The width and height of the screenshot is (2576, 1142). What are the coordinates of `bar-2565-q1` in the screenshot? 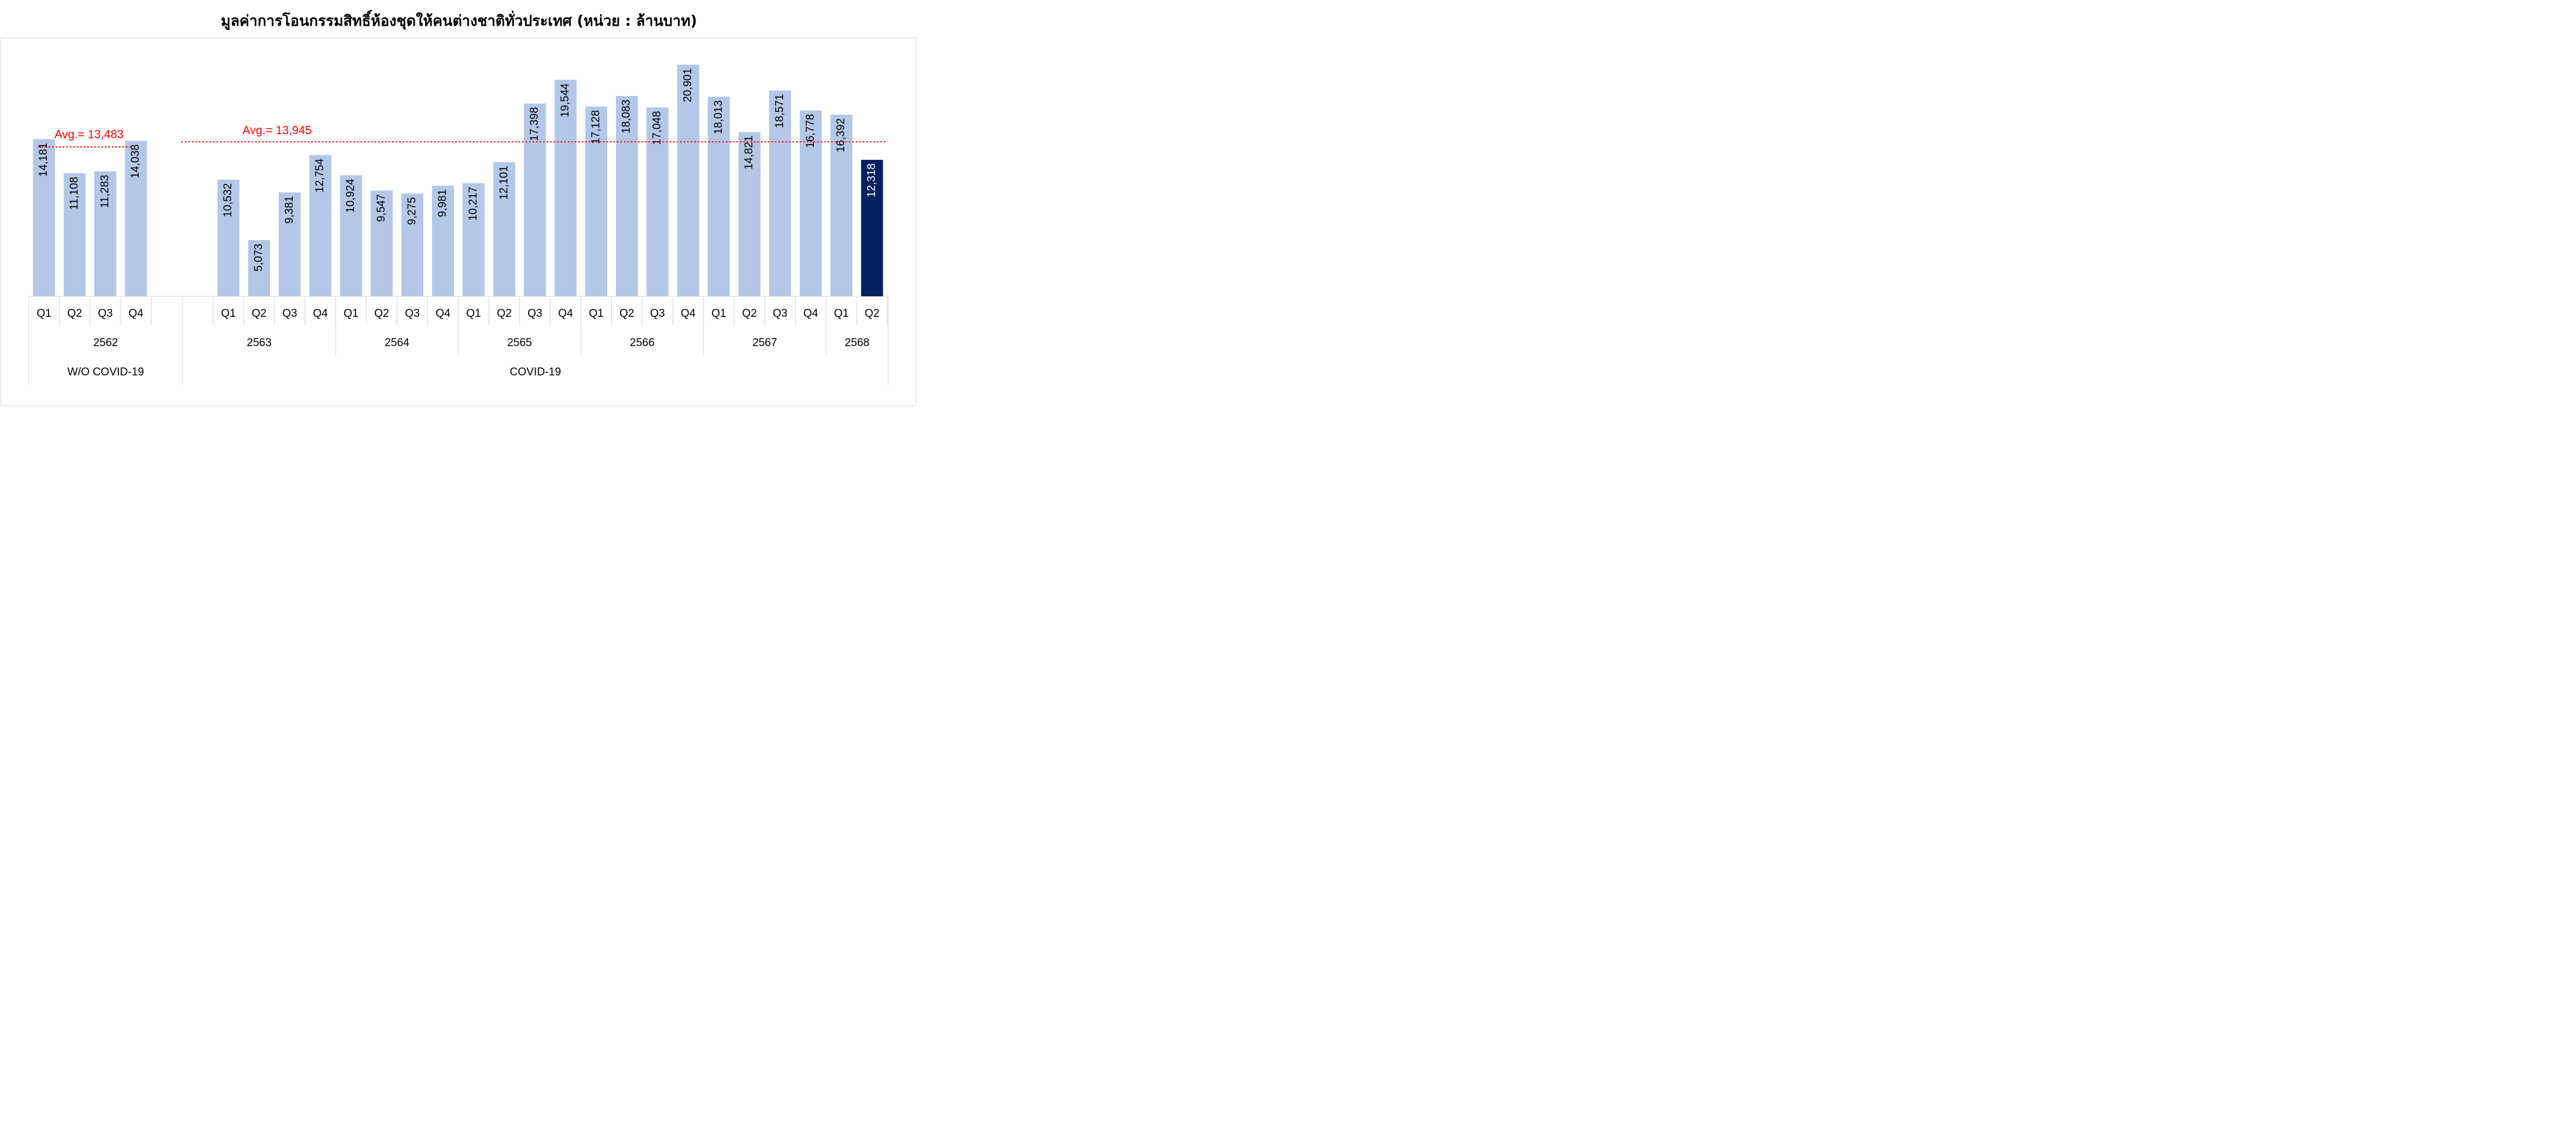 It's located at (474, 239).